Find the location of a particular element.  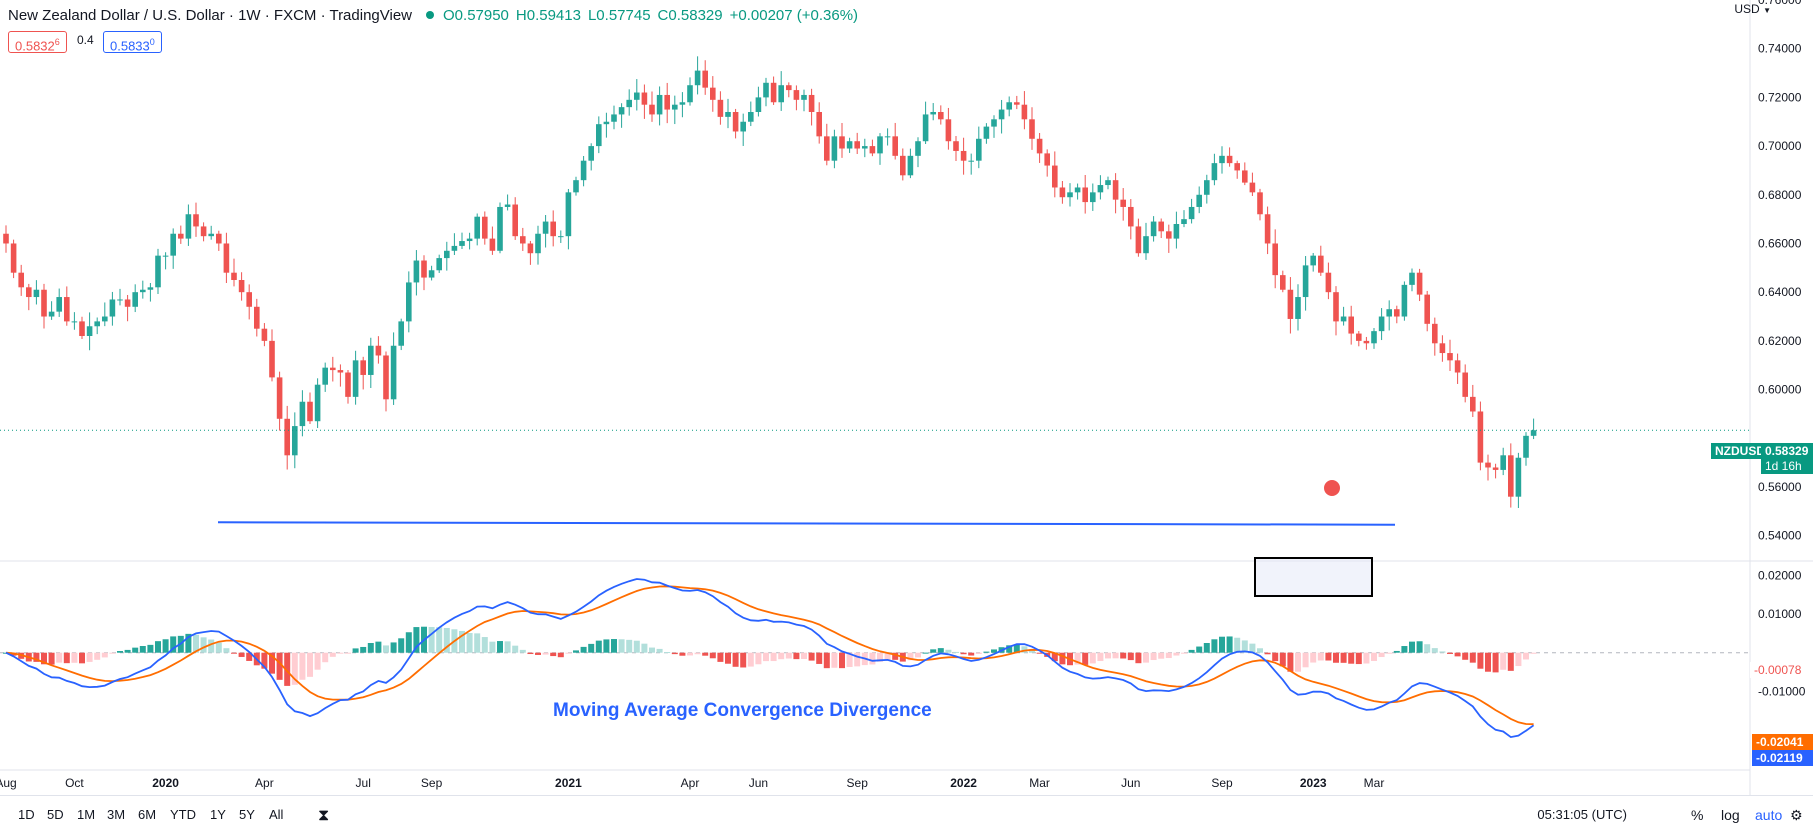

sell-button: 0.58326 is located at coordinates (37, 42).